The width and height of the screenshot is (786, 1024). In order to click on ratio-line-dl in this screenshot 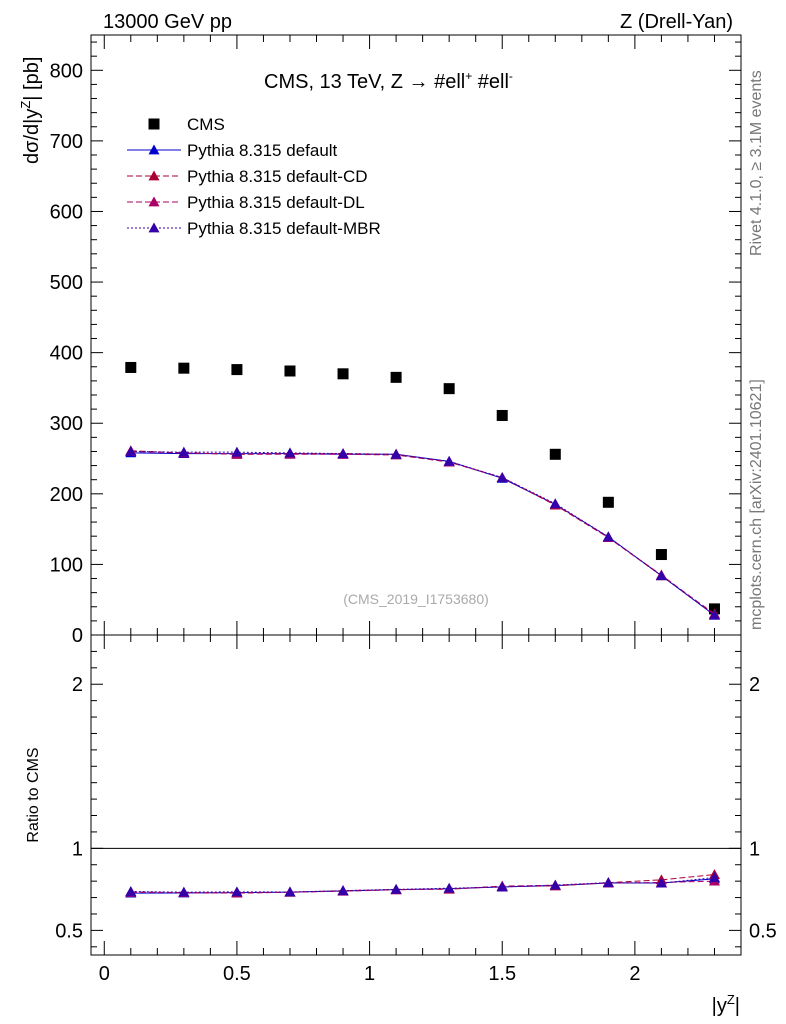, I will do `click(422, 887)`.